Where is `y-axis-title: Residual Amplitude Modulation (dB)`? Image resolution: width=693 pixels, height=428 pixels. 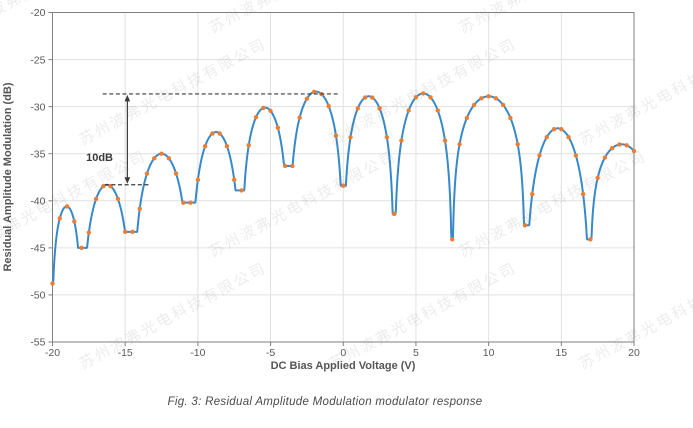
y-axis-title: Residual Amplitude Modulation (dB) is located at coordinates (8, 176).